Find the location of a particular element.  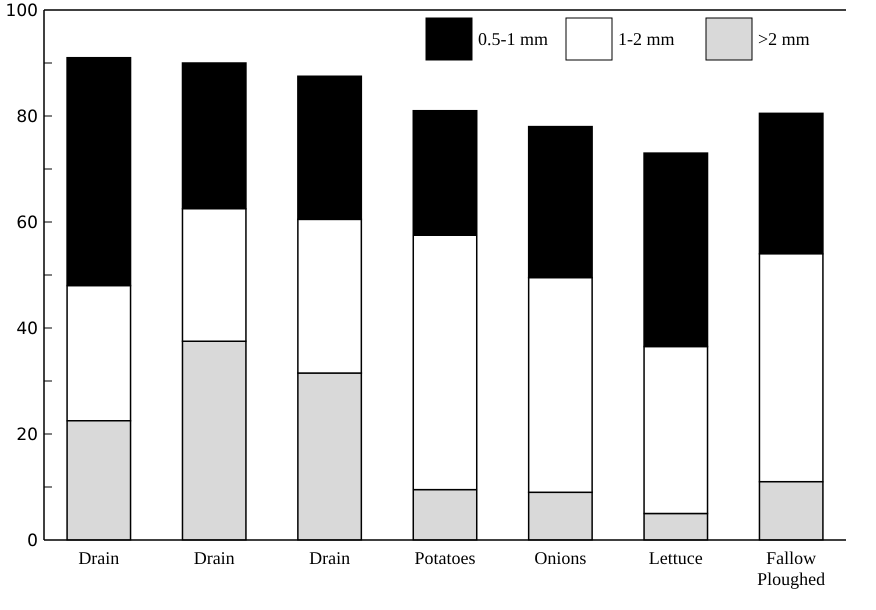

x-tick-label: Onions is located at coordinates (560, 558).